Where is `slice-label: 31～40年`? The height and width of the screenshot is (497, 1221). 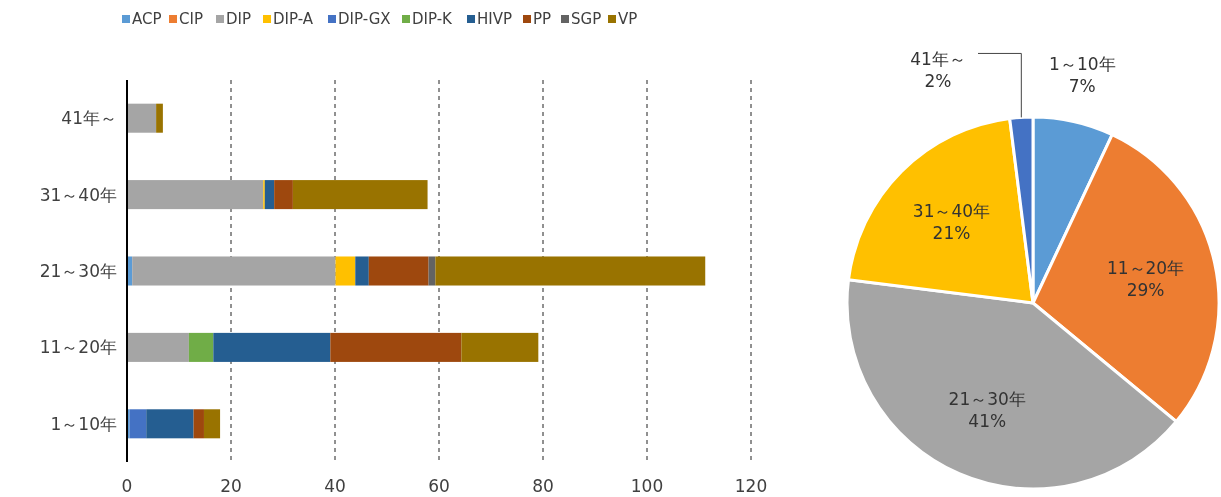 slice-label: 31～40年 is located at coordinates (951, 211).